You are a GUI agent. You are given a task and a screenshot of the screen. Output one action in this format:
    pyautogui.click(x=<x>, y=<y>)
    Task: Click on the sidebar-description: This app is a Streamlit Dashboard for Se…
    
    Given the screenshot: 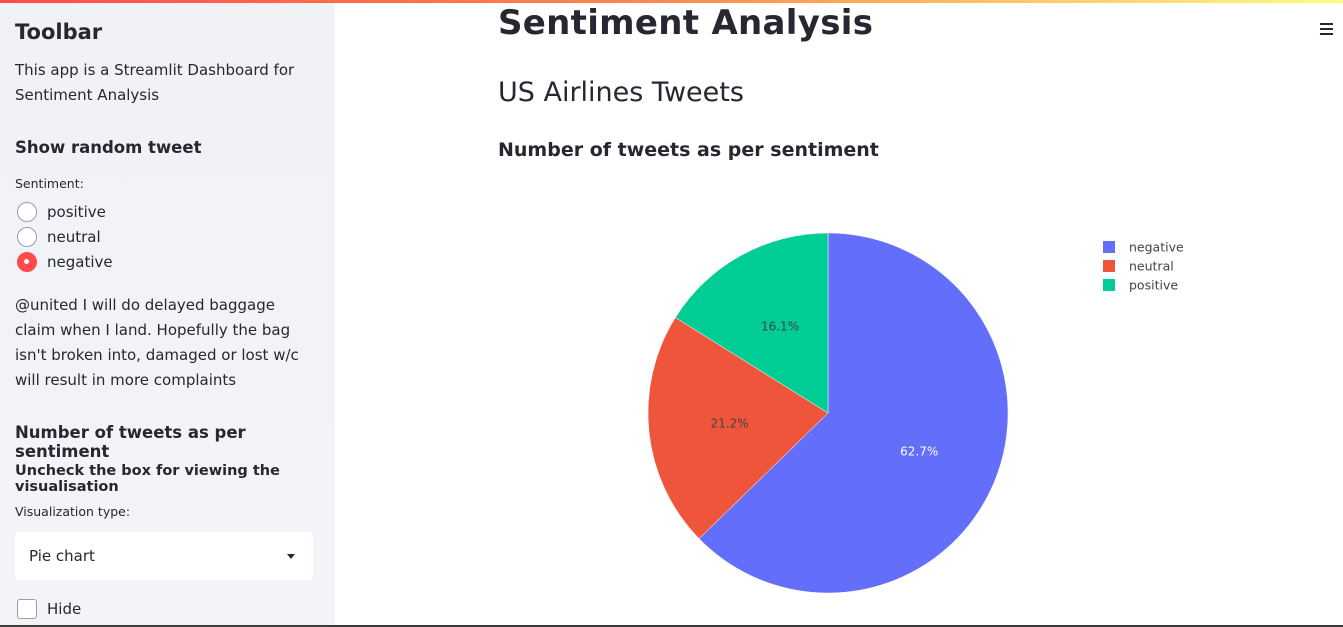 What is the action you would take?
    pyautogui.click(x=155, y=82)
    